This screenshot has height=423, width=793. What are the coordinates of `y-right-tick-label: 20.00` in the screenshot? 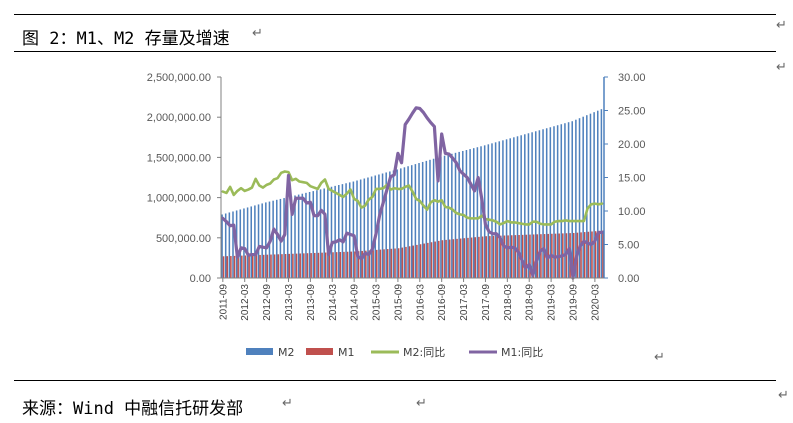 It's located at (632, 145).